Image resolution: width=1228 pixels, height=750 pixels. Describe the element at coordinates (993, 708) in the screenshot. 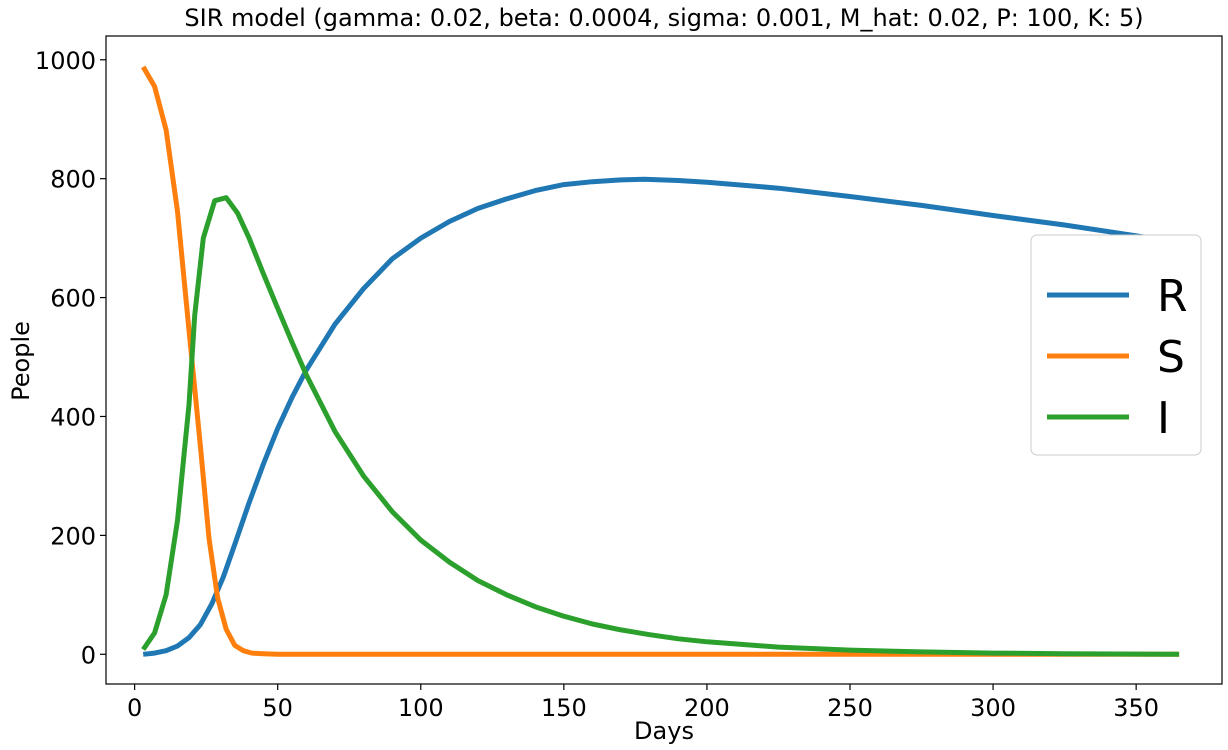

I see `x-tick-label: 300` at that location.